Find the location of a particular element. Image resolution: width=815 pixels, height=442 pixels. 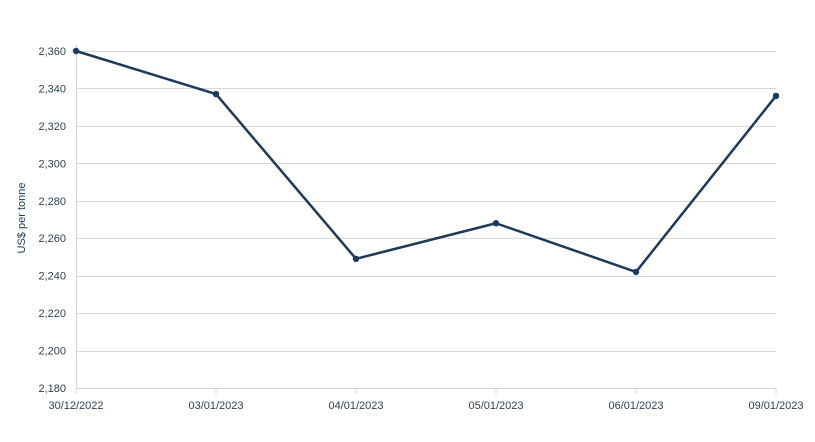

x-tick-label: 30/12/2022 is located at coordinates (75, 406).